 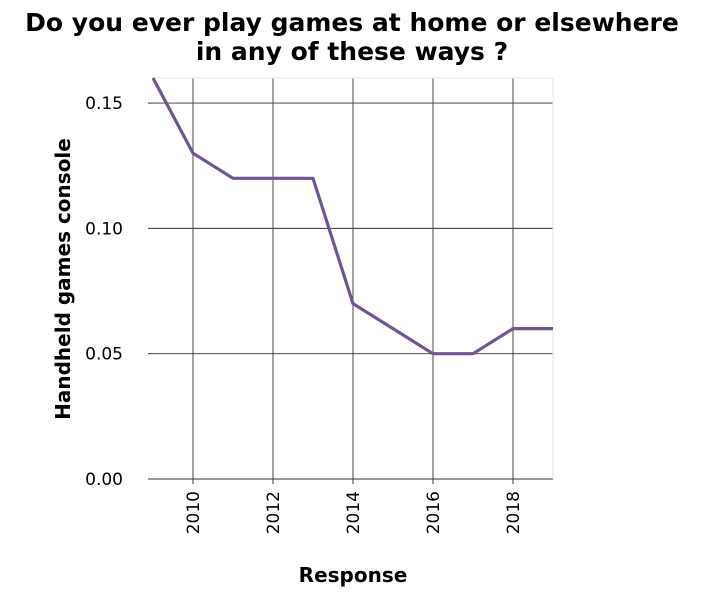 What do you see at coordinates (352, 51) in the screenshot?
I see `chart-title-line-2: in any of these ways ?` at bounding box center [352, 51].